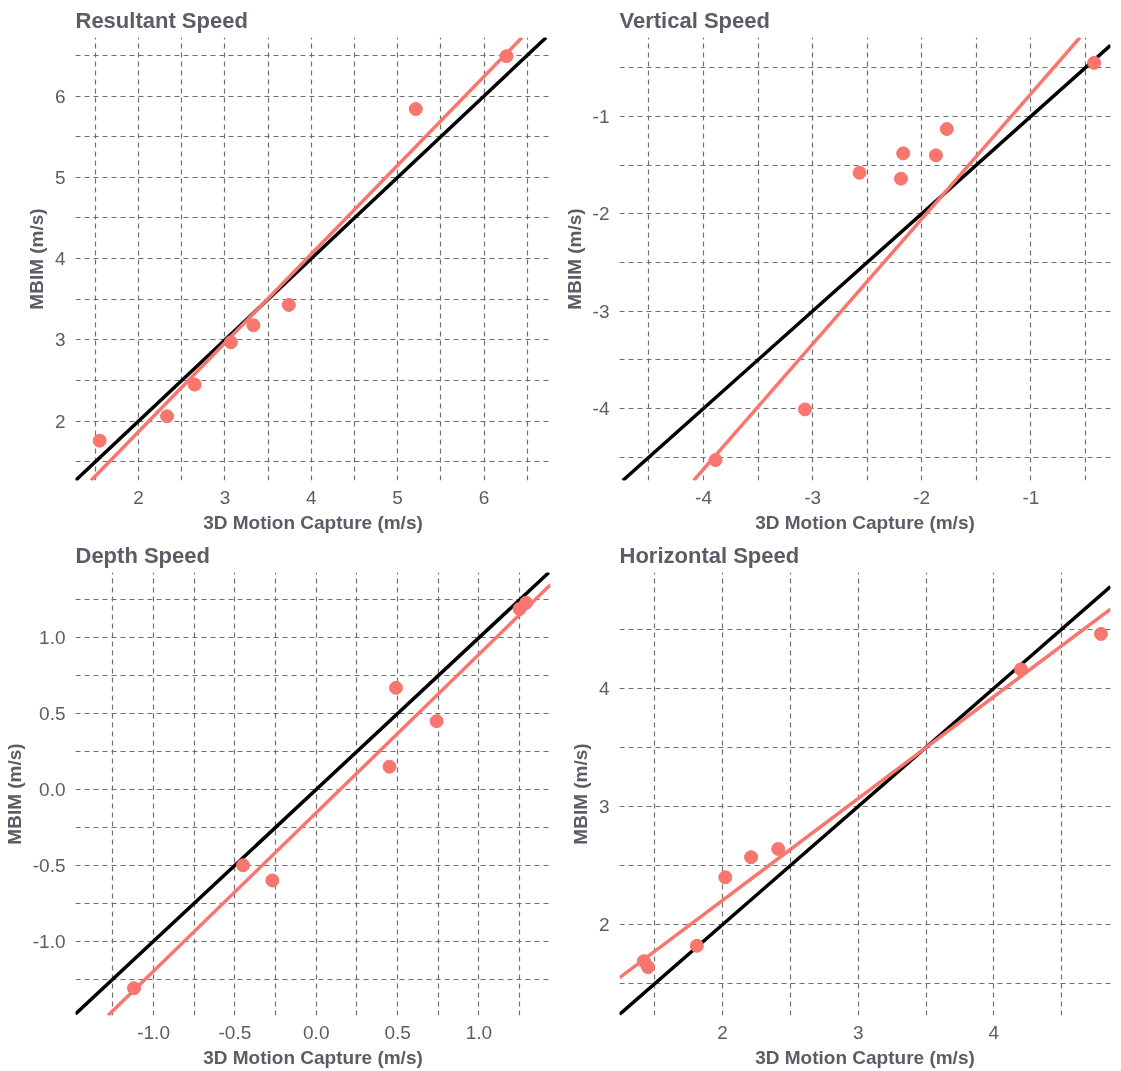  Describe the element at coordinates (922, 497) in the screenshot. I see `x-tick-label: -2` at that location.